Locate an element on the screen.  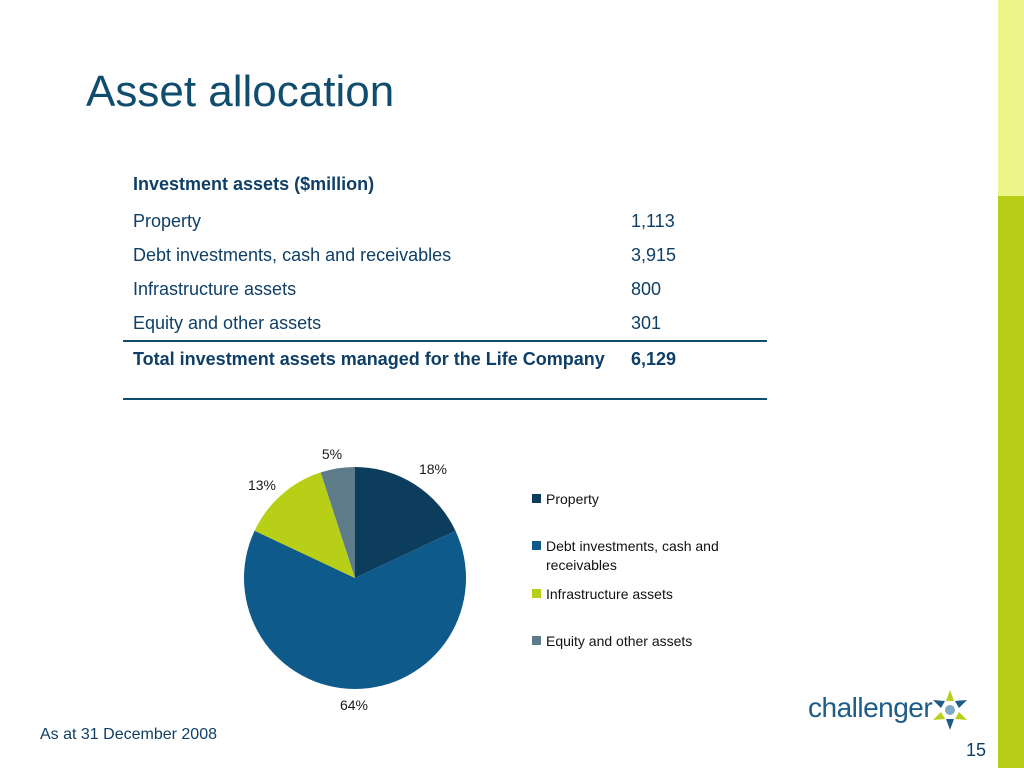
legend-item-equity: Equity and other assets is located at coordinates (644, 641).